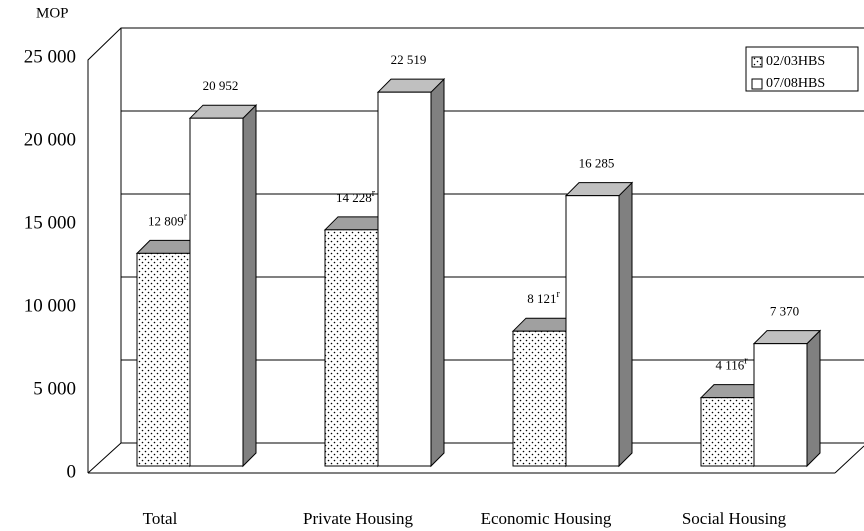 The width and height of the screenshot is (864, 531). I want to click on value-label: 7 370, so click(784, 311).